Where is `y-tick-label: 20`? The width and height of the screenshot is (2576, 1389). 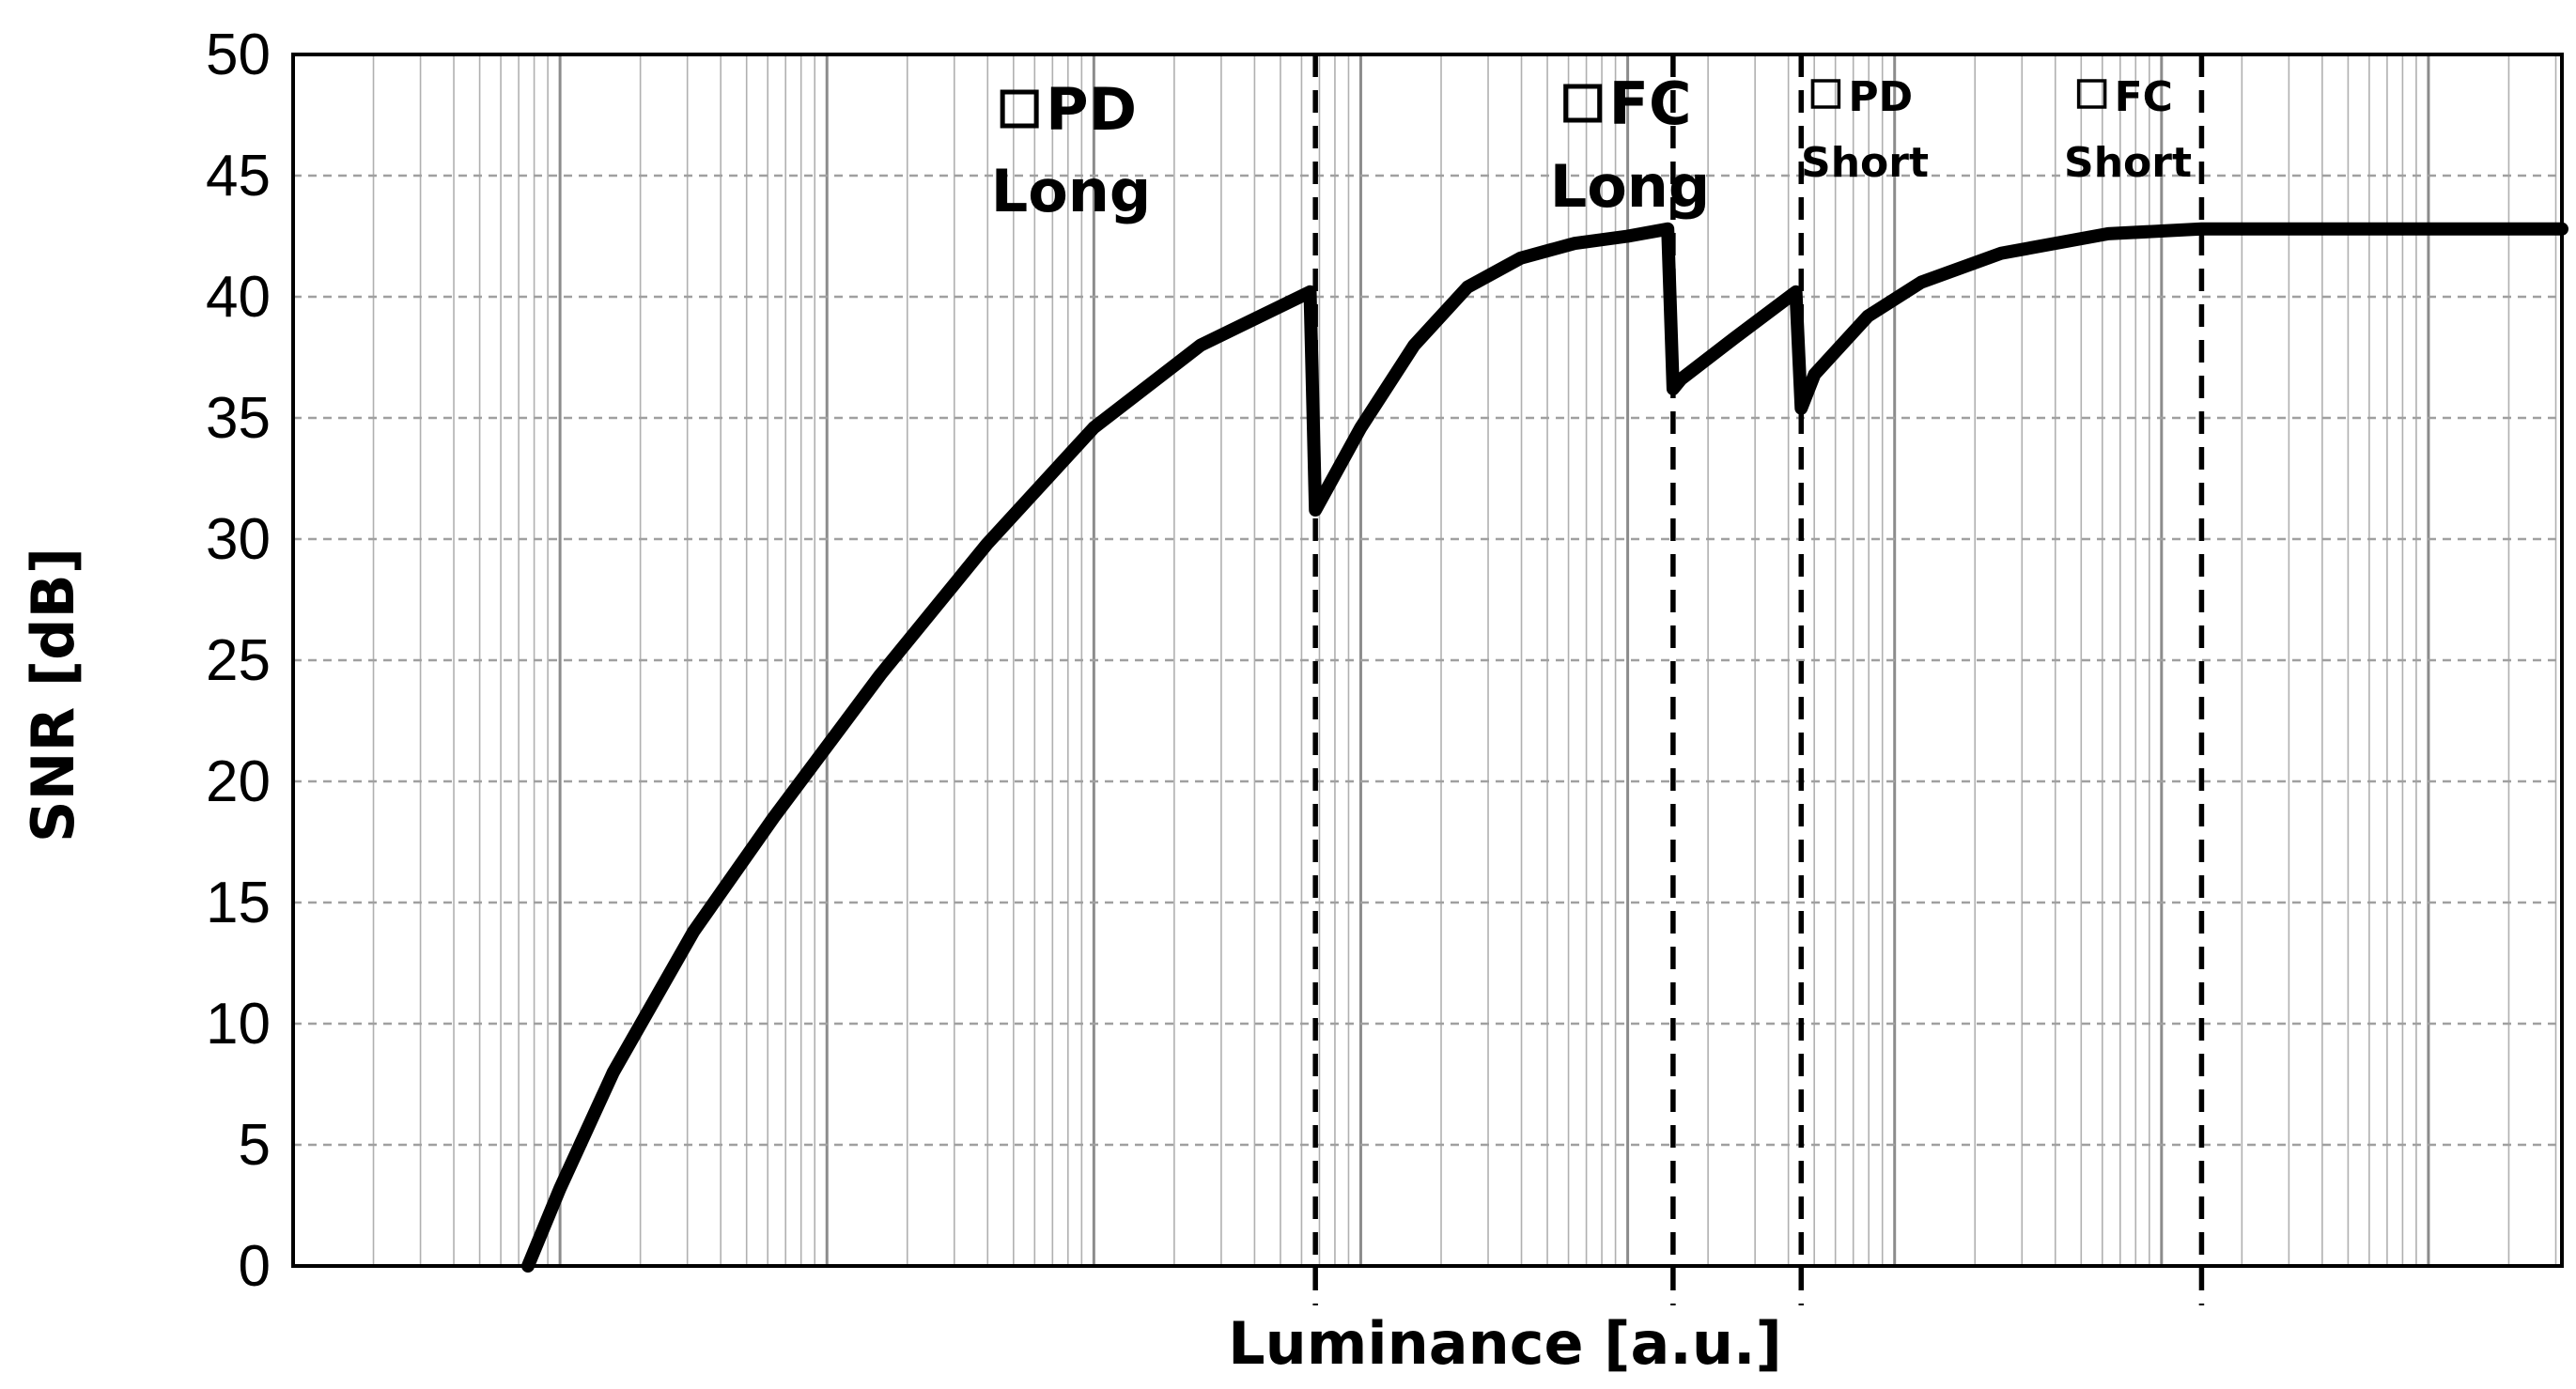
y-tick-label: 20 is located at coordinates (239, 781).